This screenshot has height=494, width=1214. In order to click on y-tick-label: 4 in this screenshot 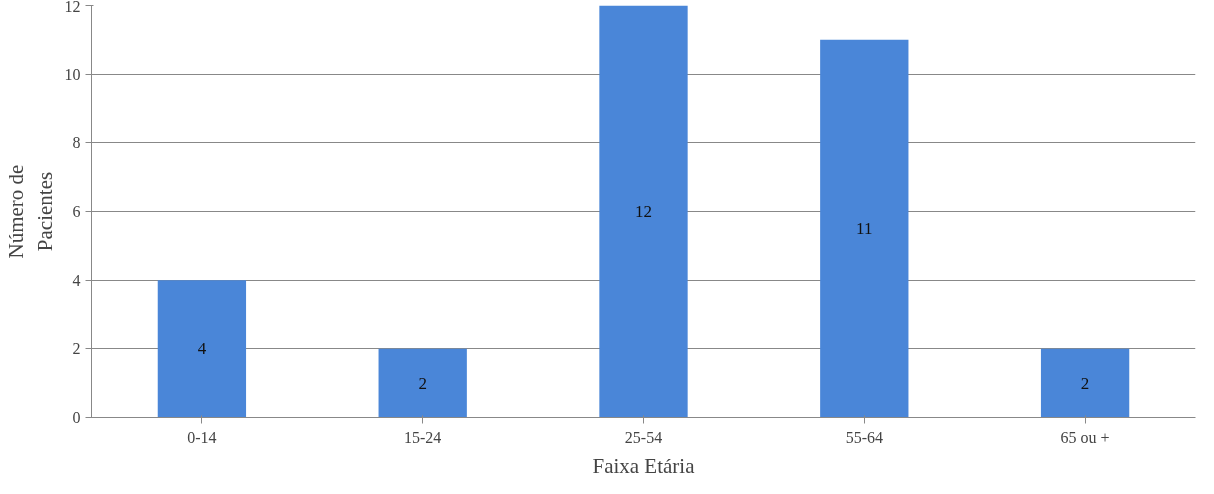, I will do `click(76, 280)`.